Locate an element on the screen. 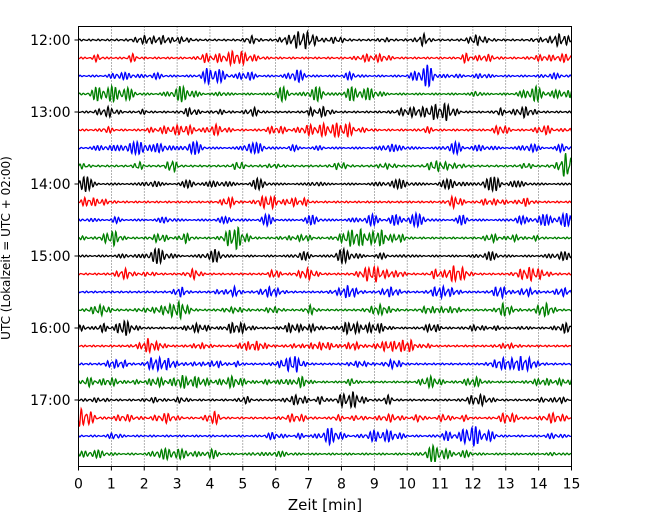  x-tick-label: 5 is located at coordinates (242, 485).